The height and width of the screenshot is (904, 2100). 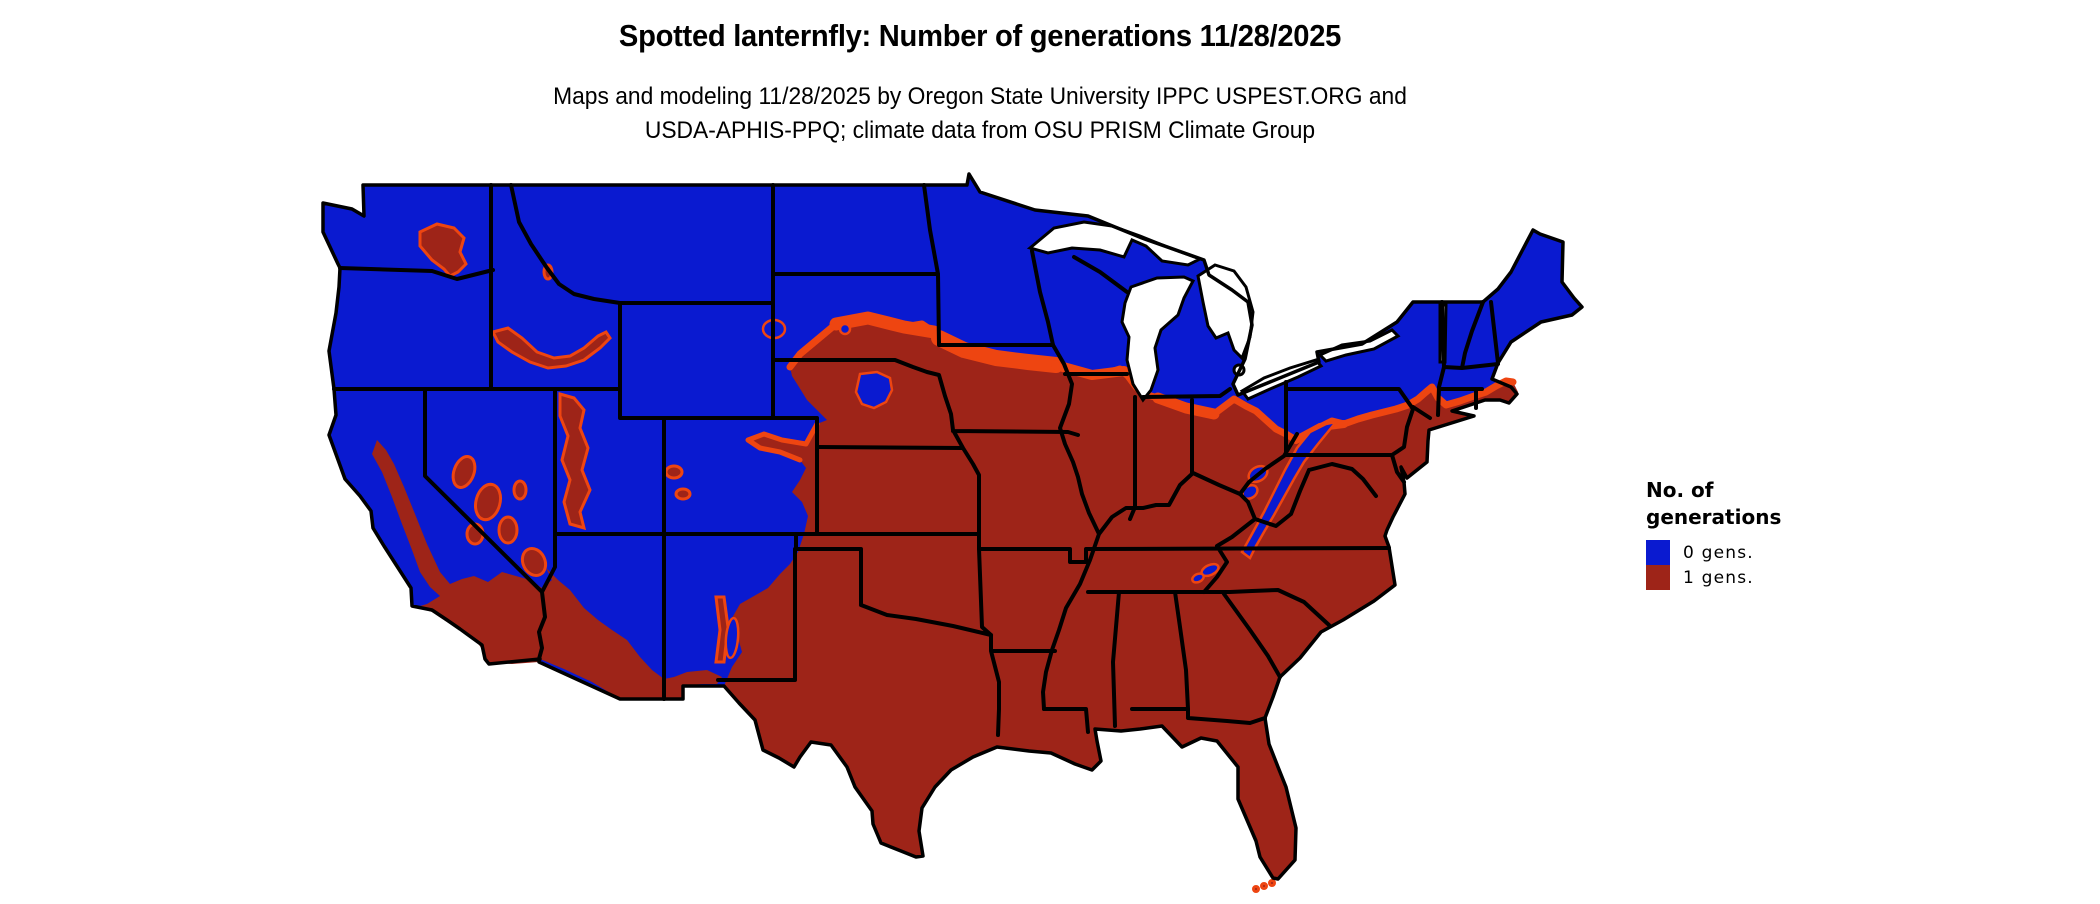 I want to click on legend-title: No. of generations, so click(x=1713, y=504).